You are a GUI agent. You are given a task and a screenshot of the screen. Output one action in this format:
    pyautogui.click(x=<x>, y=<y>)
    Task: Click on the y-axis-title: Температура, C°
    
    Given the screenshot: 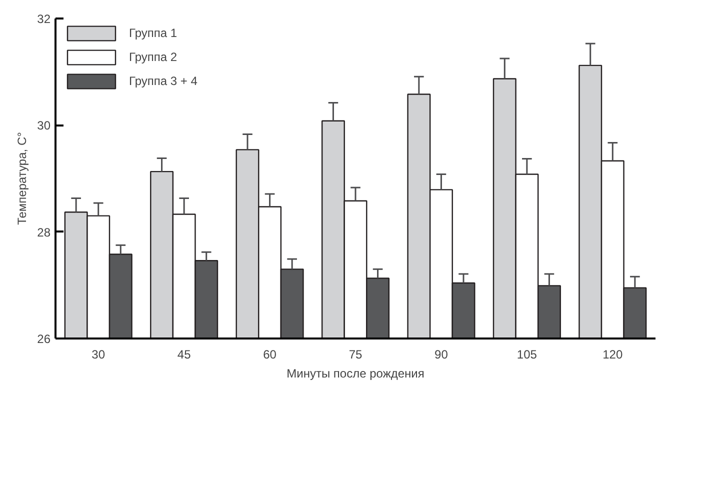 What is the action you would take?
    pyautogui.click(x=22, y=178)
    